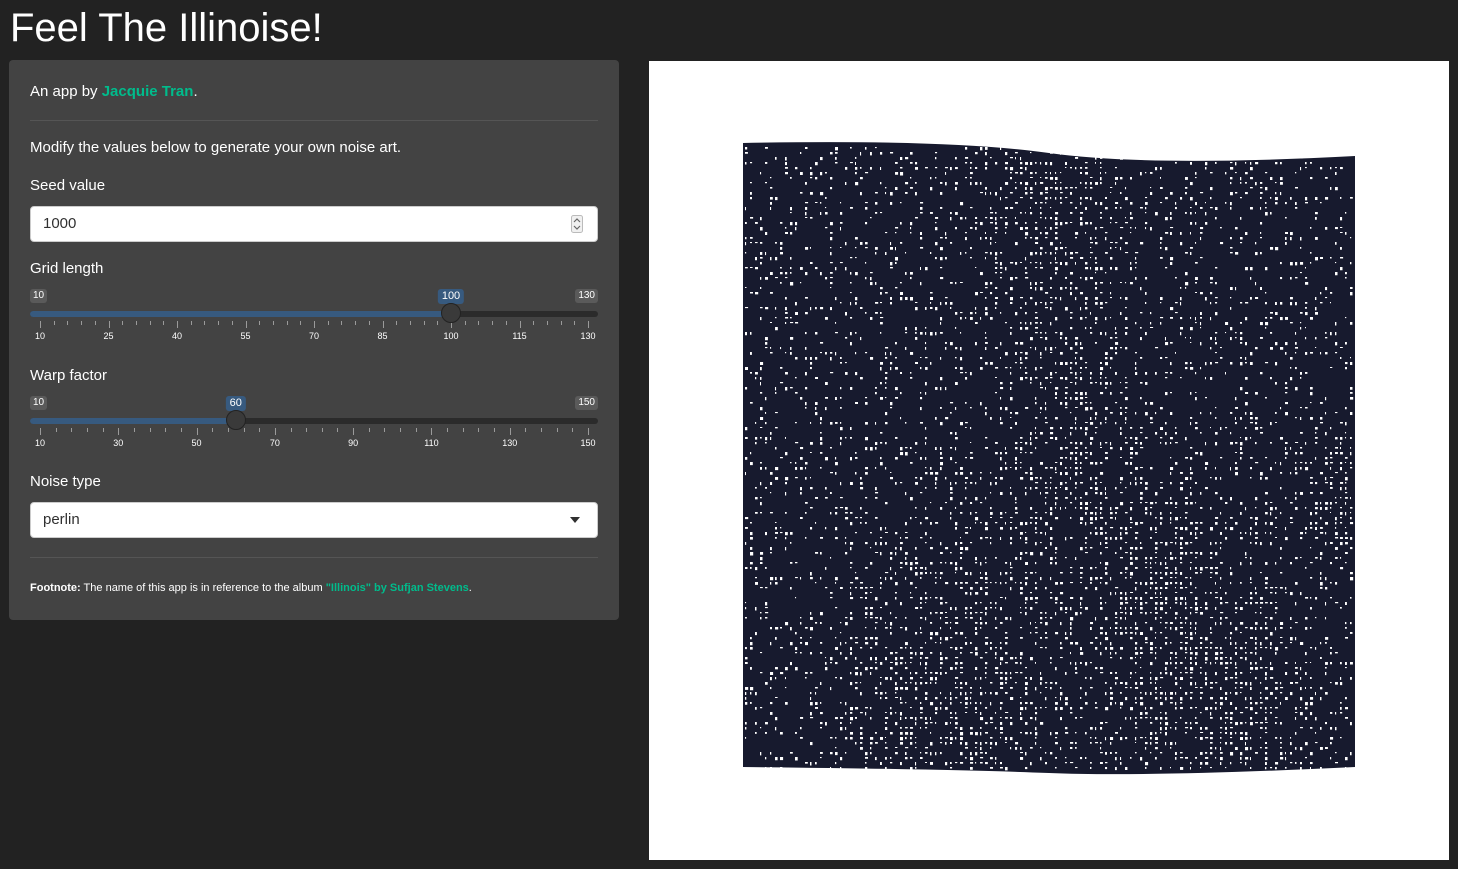  What do you see at coordinates (195, 91) in the screenshot?
I see `byline-suffix: .` at bounding box center [195, 91].